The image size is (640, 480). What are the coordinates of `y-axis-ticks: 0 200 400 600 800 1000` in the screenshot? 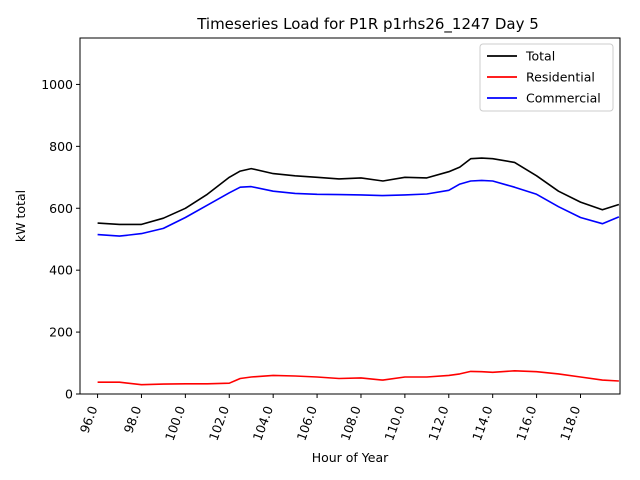 It's located at (60, 239).